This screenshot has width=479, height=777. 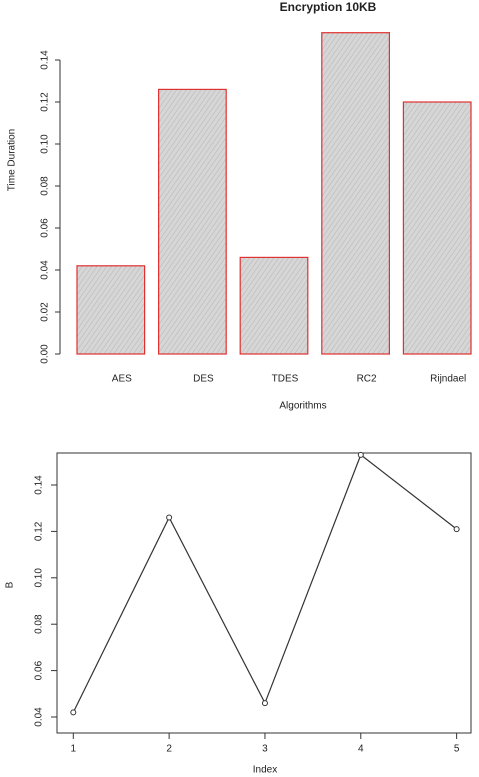 What do you see at coordinates (12, 160) in the screenshot?
I see `y-axis-label: Time Duration` at bounding box center [12, 160].